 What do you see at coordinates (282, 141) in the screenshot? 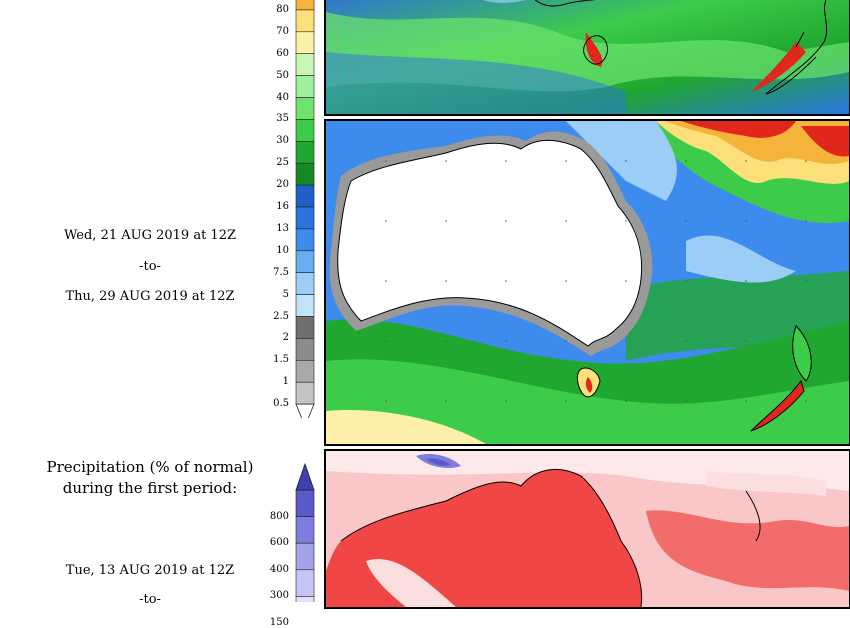
I see `colorbar-tick-label: 30` at bounding box center [282, 141].